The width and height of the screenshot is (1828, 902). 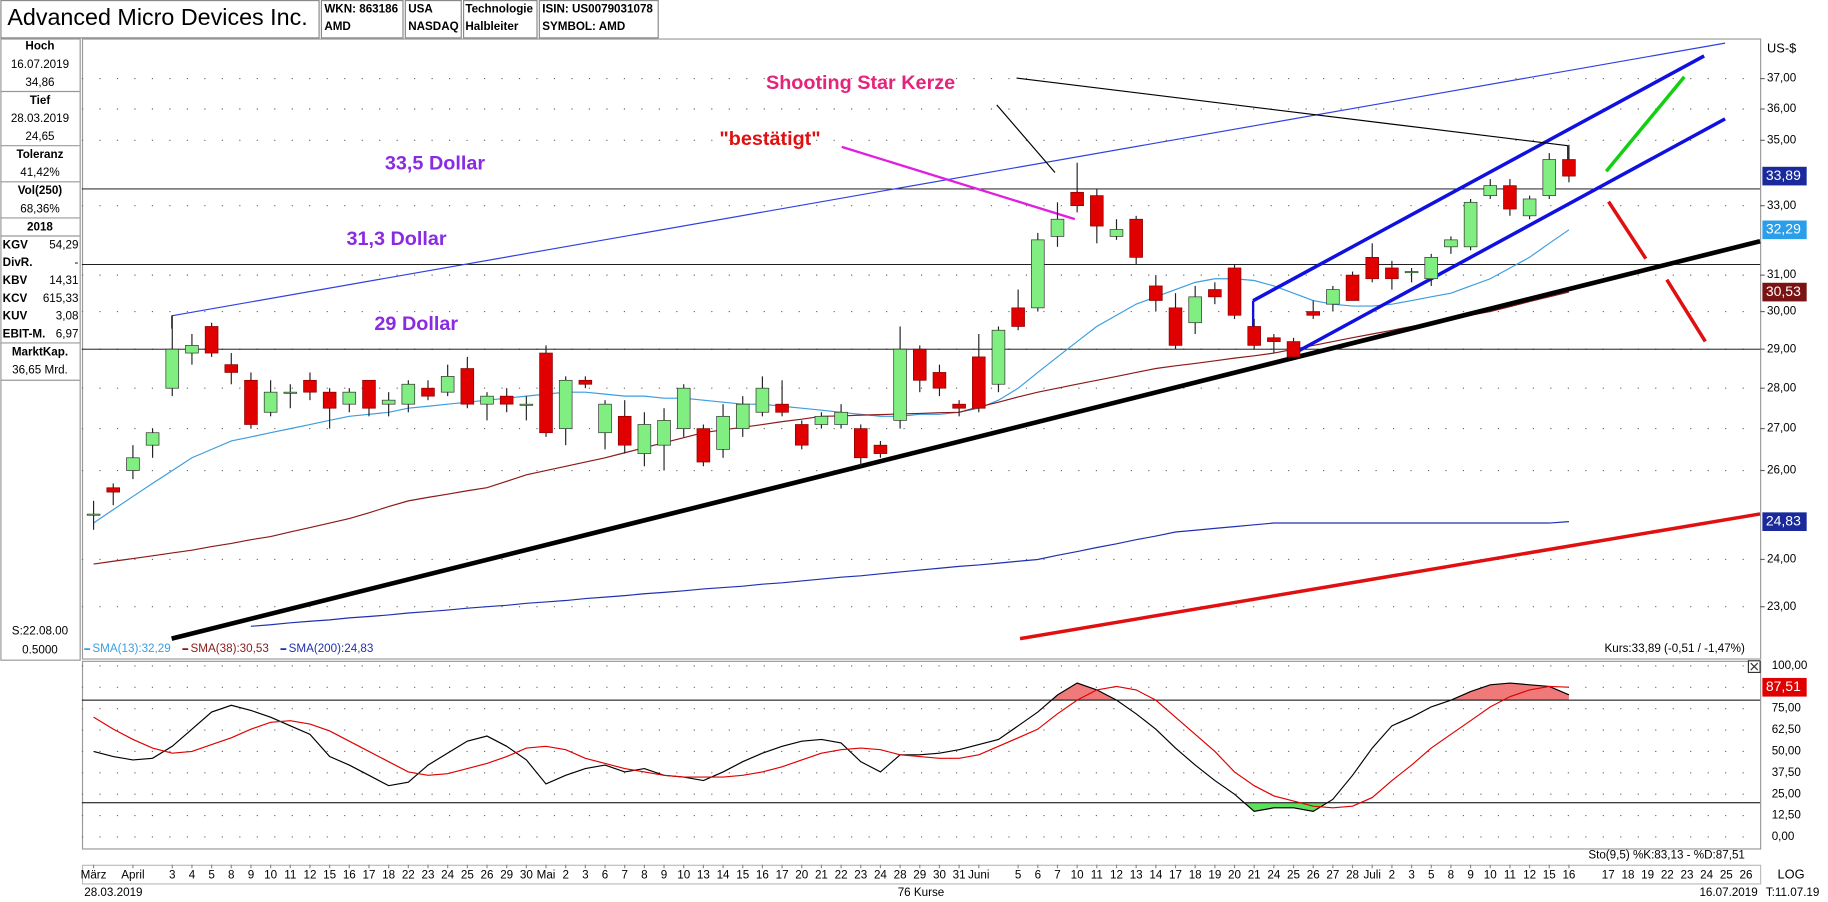 I want to click on level-label: 33,5 Dollar, so click(x=435, y=164).